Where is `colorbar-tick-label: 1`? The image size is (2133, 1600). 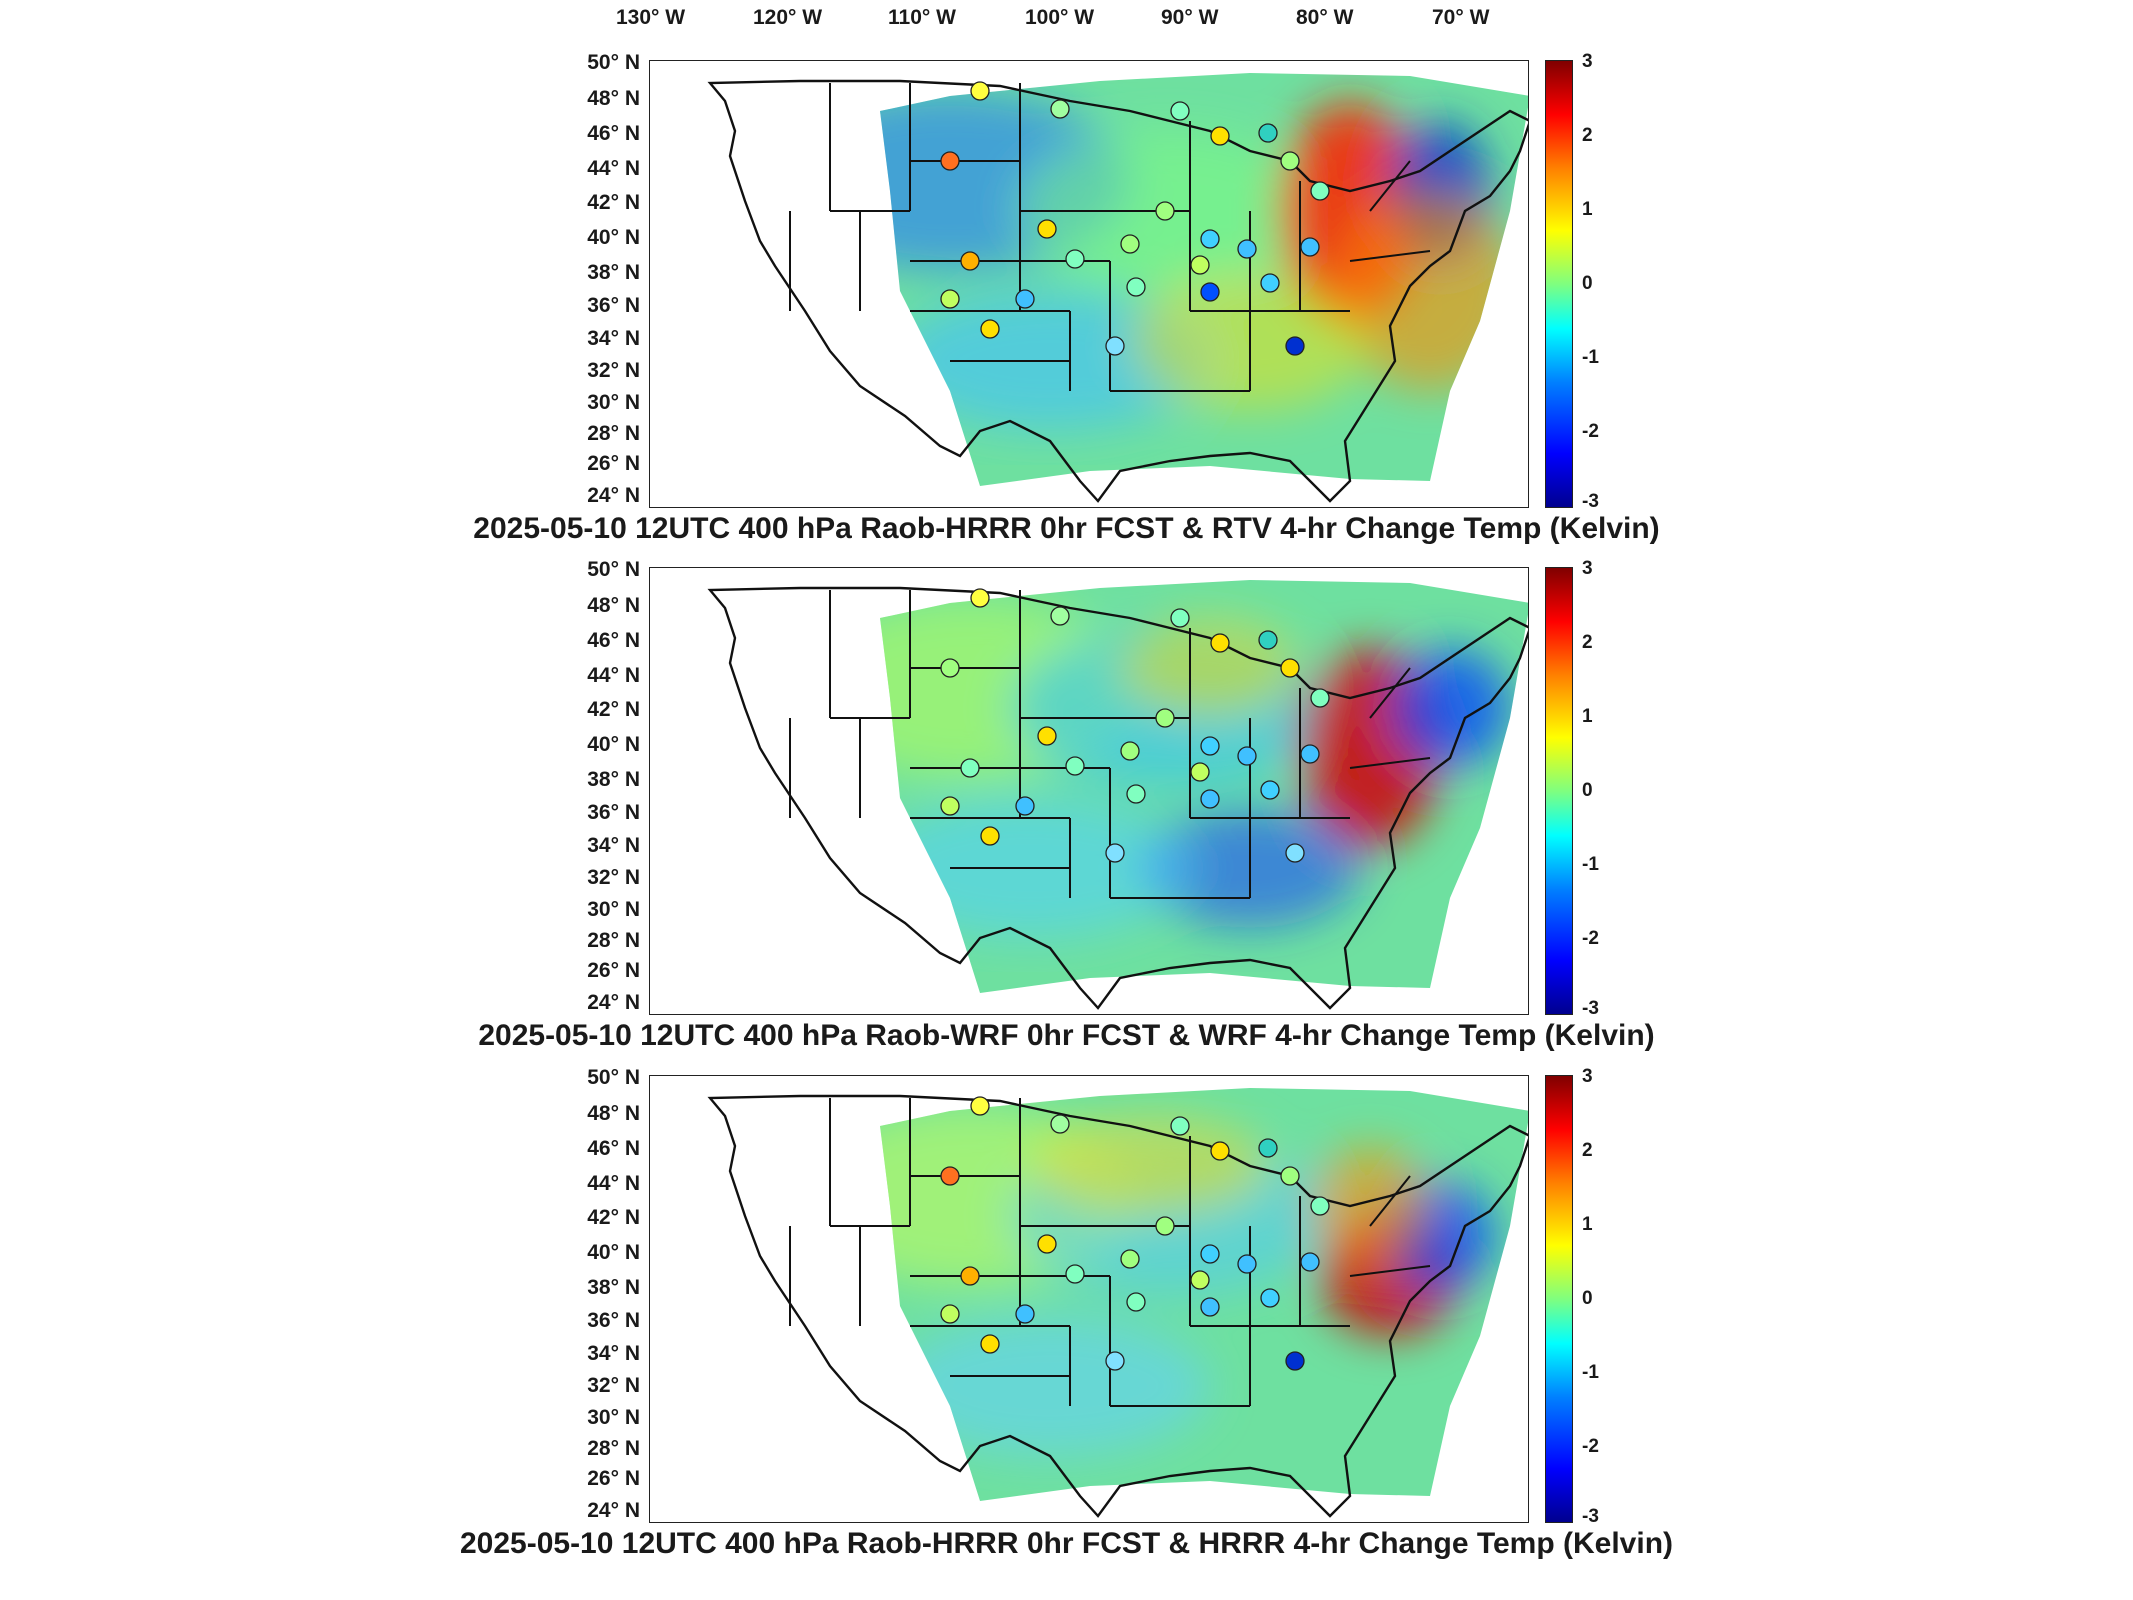
colorbar-tick-label: 1 is located at coordinates (1587, 716).